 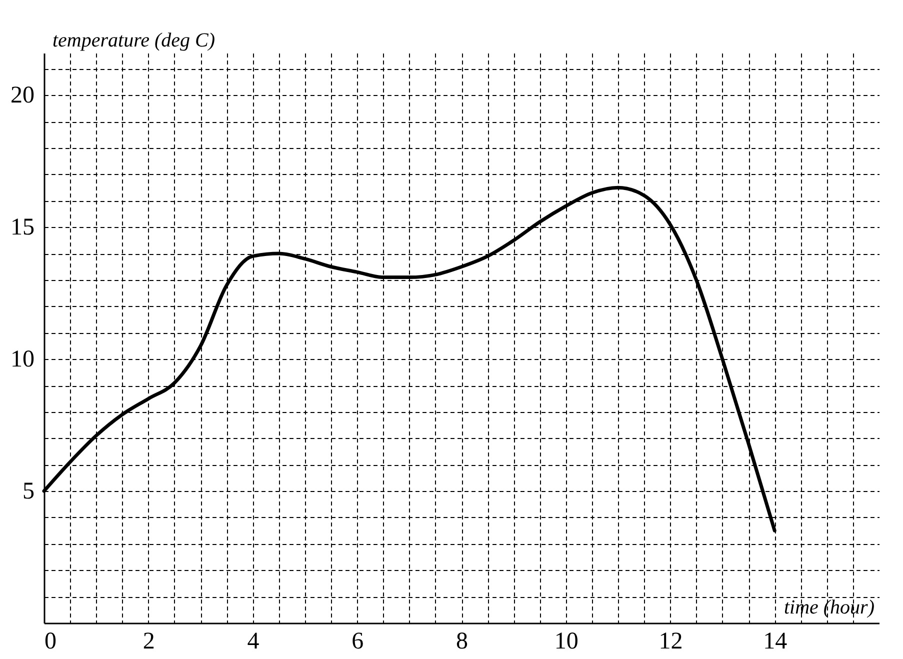 I want to click on x-tick-label: 6, so click(x=358, y=641).